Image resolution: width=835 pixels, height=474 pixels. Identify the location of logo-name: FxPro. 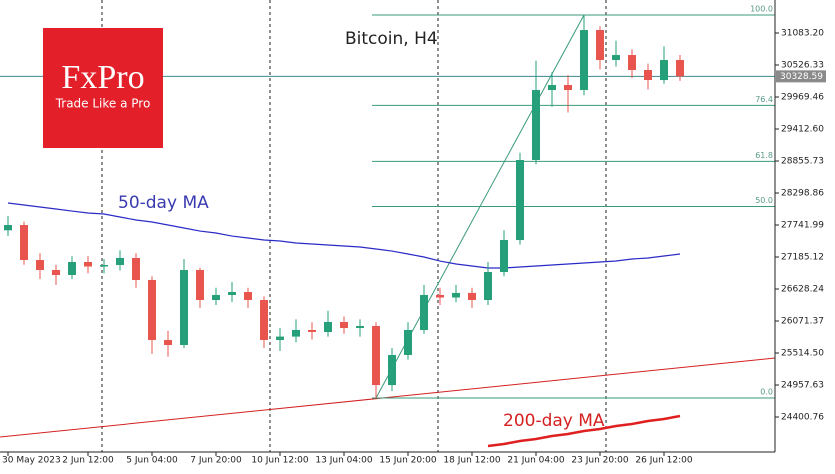
(102, 77).